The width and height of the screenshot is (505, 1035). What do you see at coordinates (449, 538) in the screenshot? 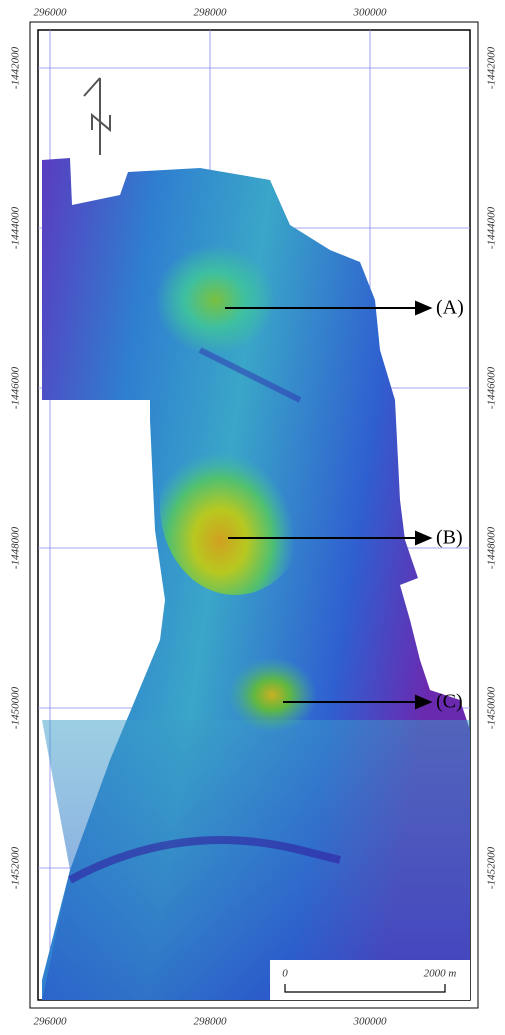
I see `annotation: (B)` at bounding box center [449, 538].